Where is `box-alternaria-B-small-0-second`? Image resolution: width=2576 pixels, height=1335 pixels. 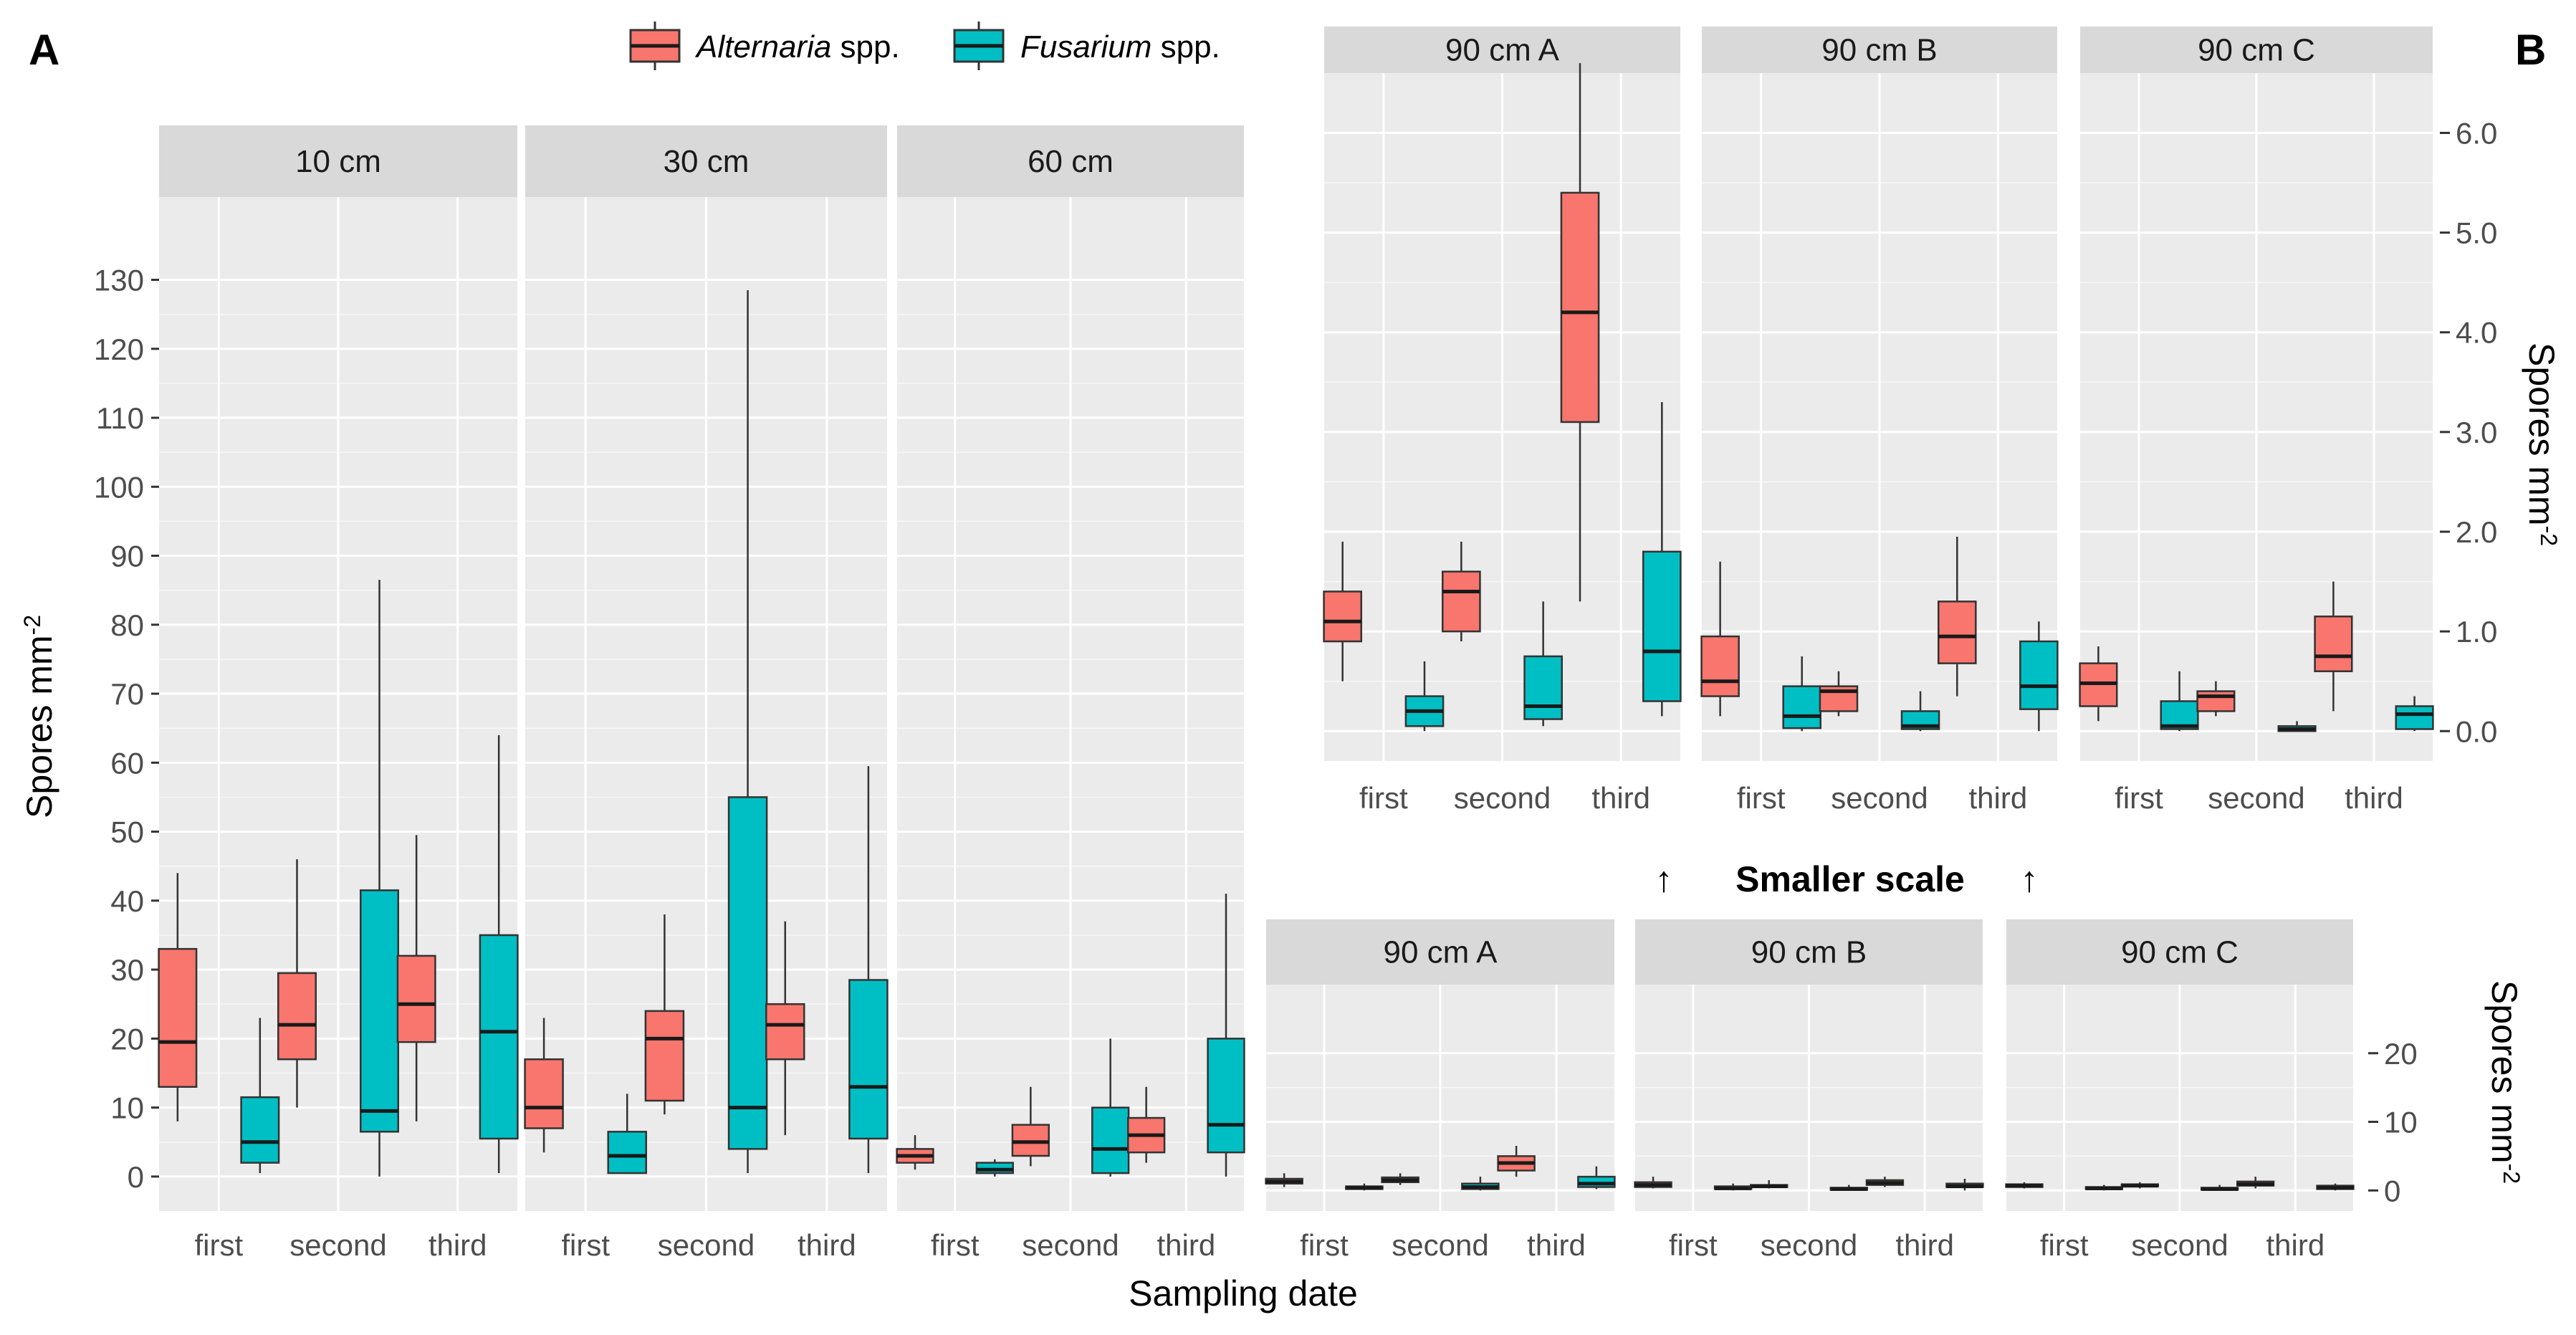 box-alternaria-B-small-0-second is located at coordinates (1461, 591).